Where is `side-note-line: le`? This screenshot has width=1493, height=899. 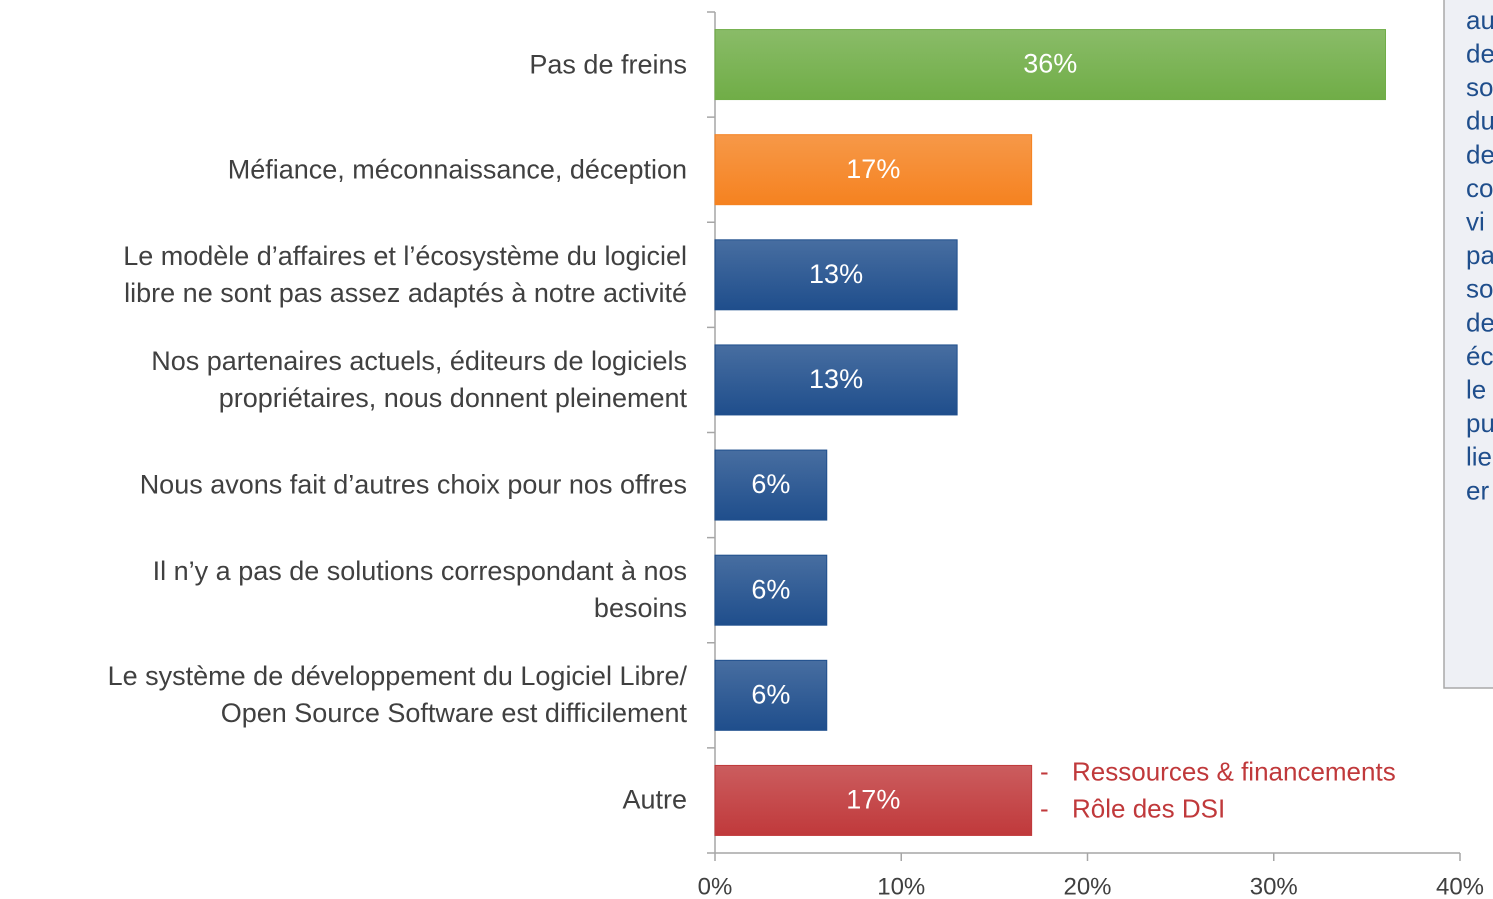 side-note-line: le is located at coordinates (1476, 389).